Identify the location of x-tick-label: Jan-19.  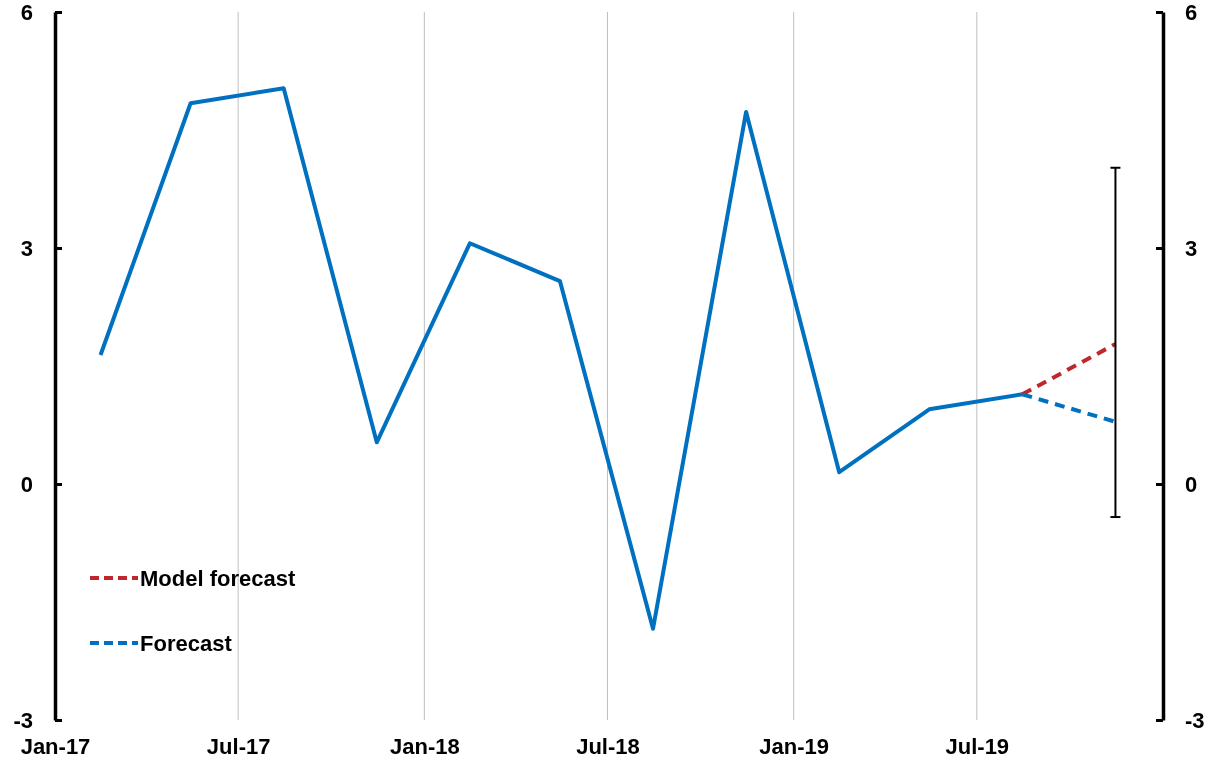
(794, 746).